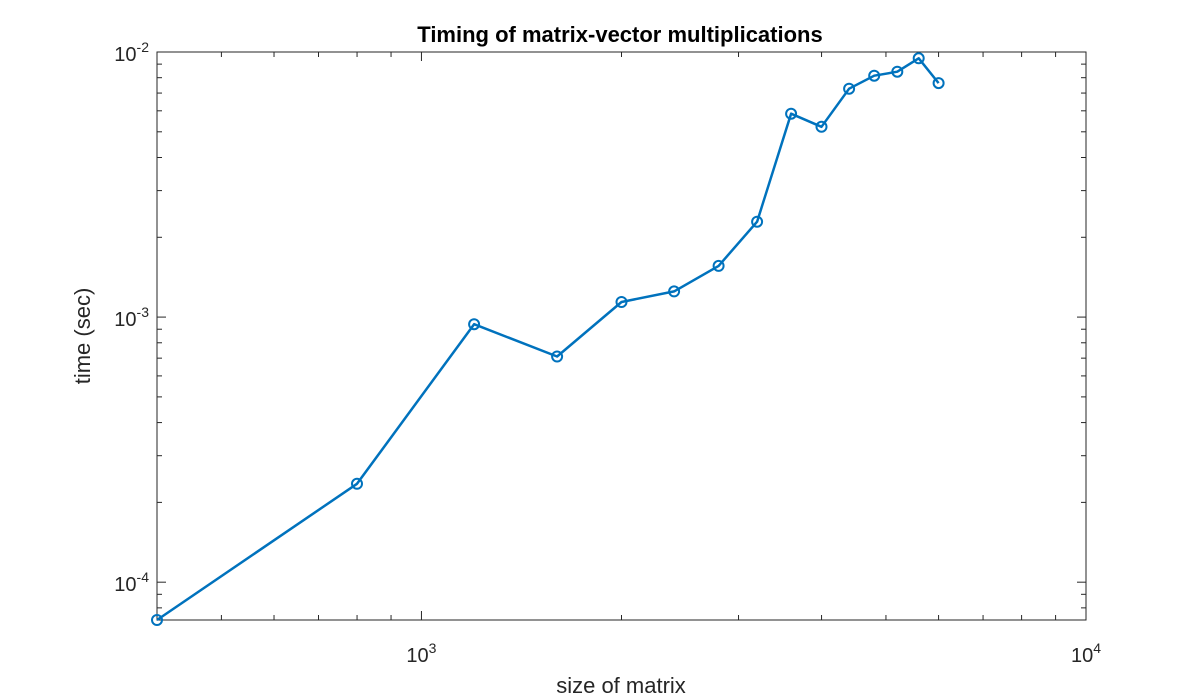  Describe the element at coordinates (1086, 653) in the screenshot. I see `x-tick-label: 10⁴` at that location.